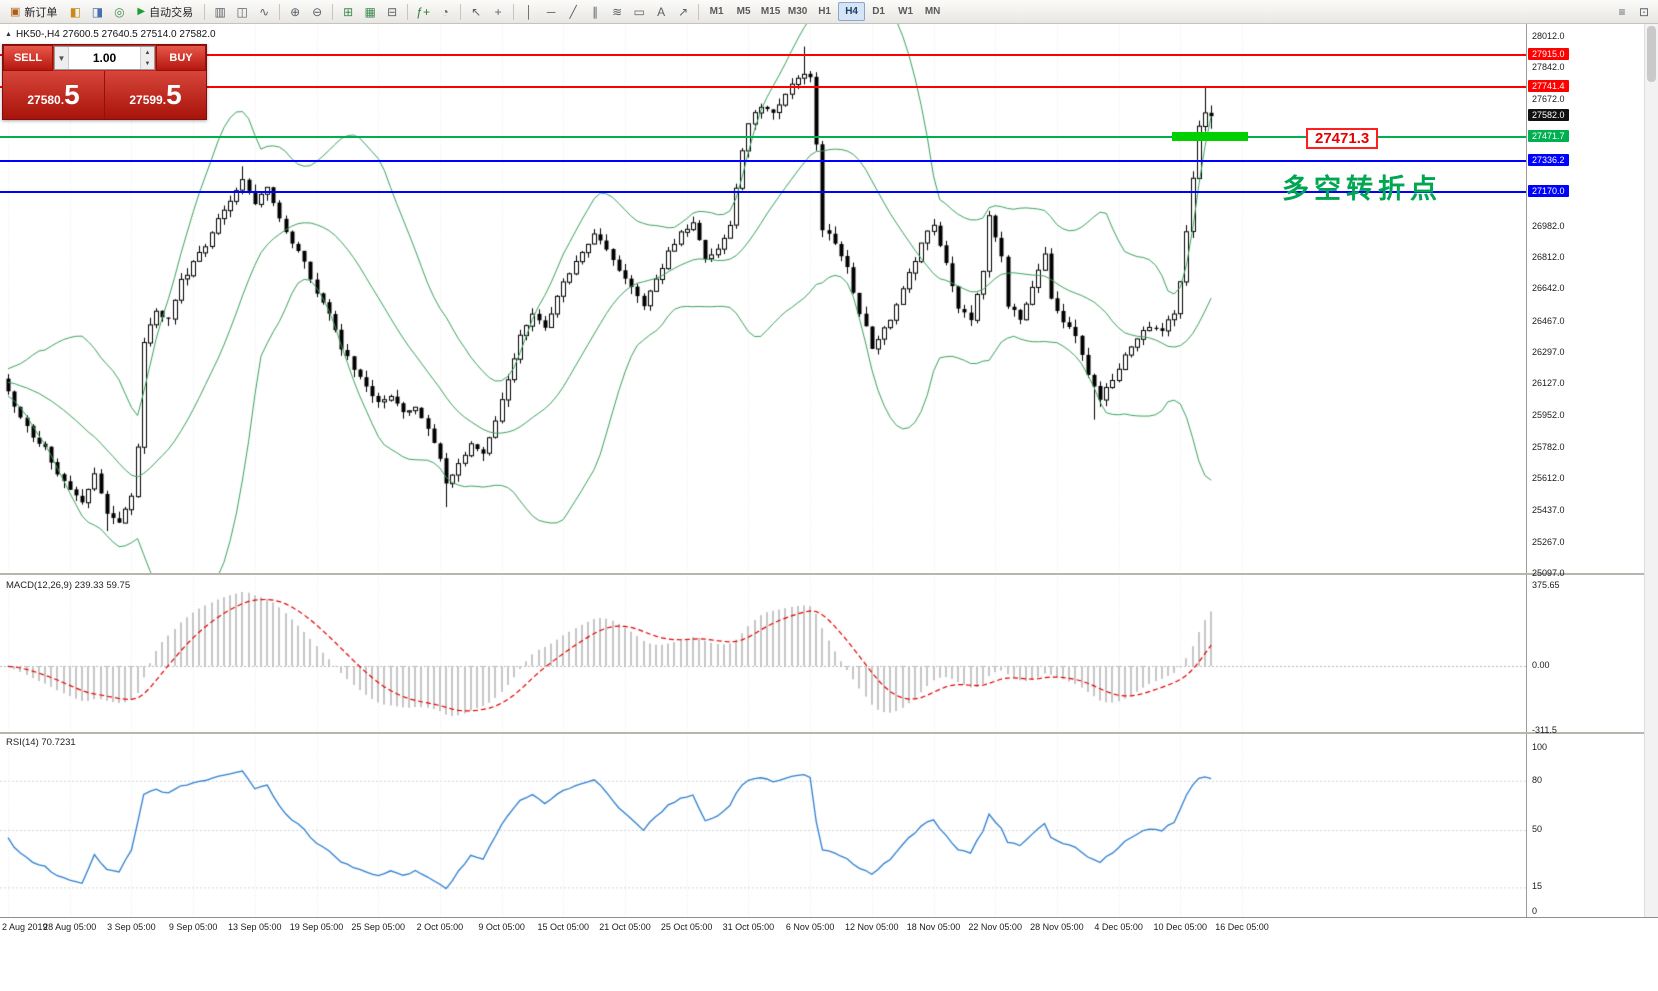  What do you see at coordinates (8, 34) in the screenshot?
I see `one-click-panel-toggle-icon: ▲` at bounding box center [8, 34].